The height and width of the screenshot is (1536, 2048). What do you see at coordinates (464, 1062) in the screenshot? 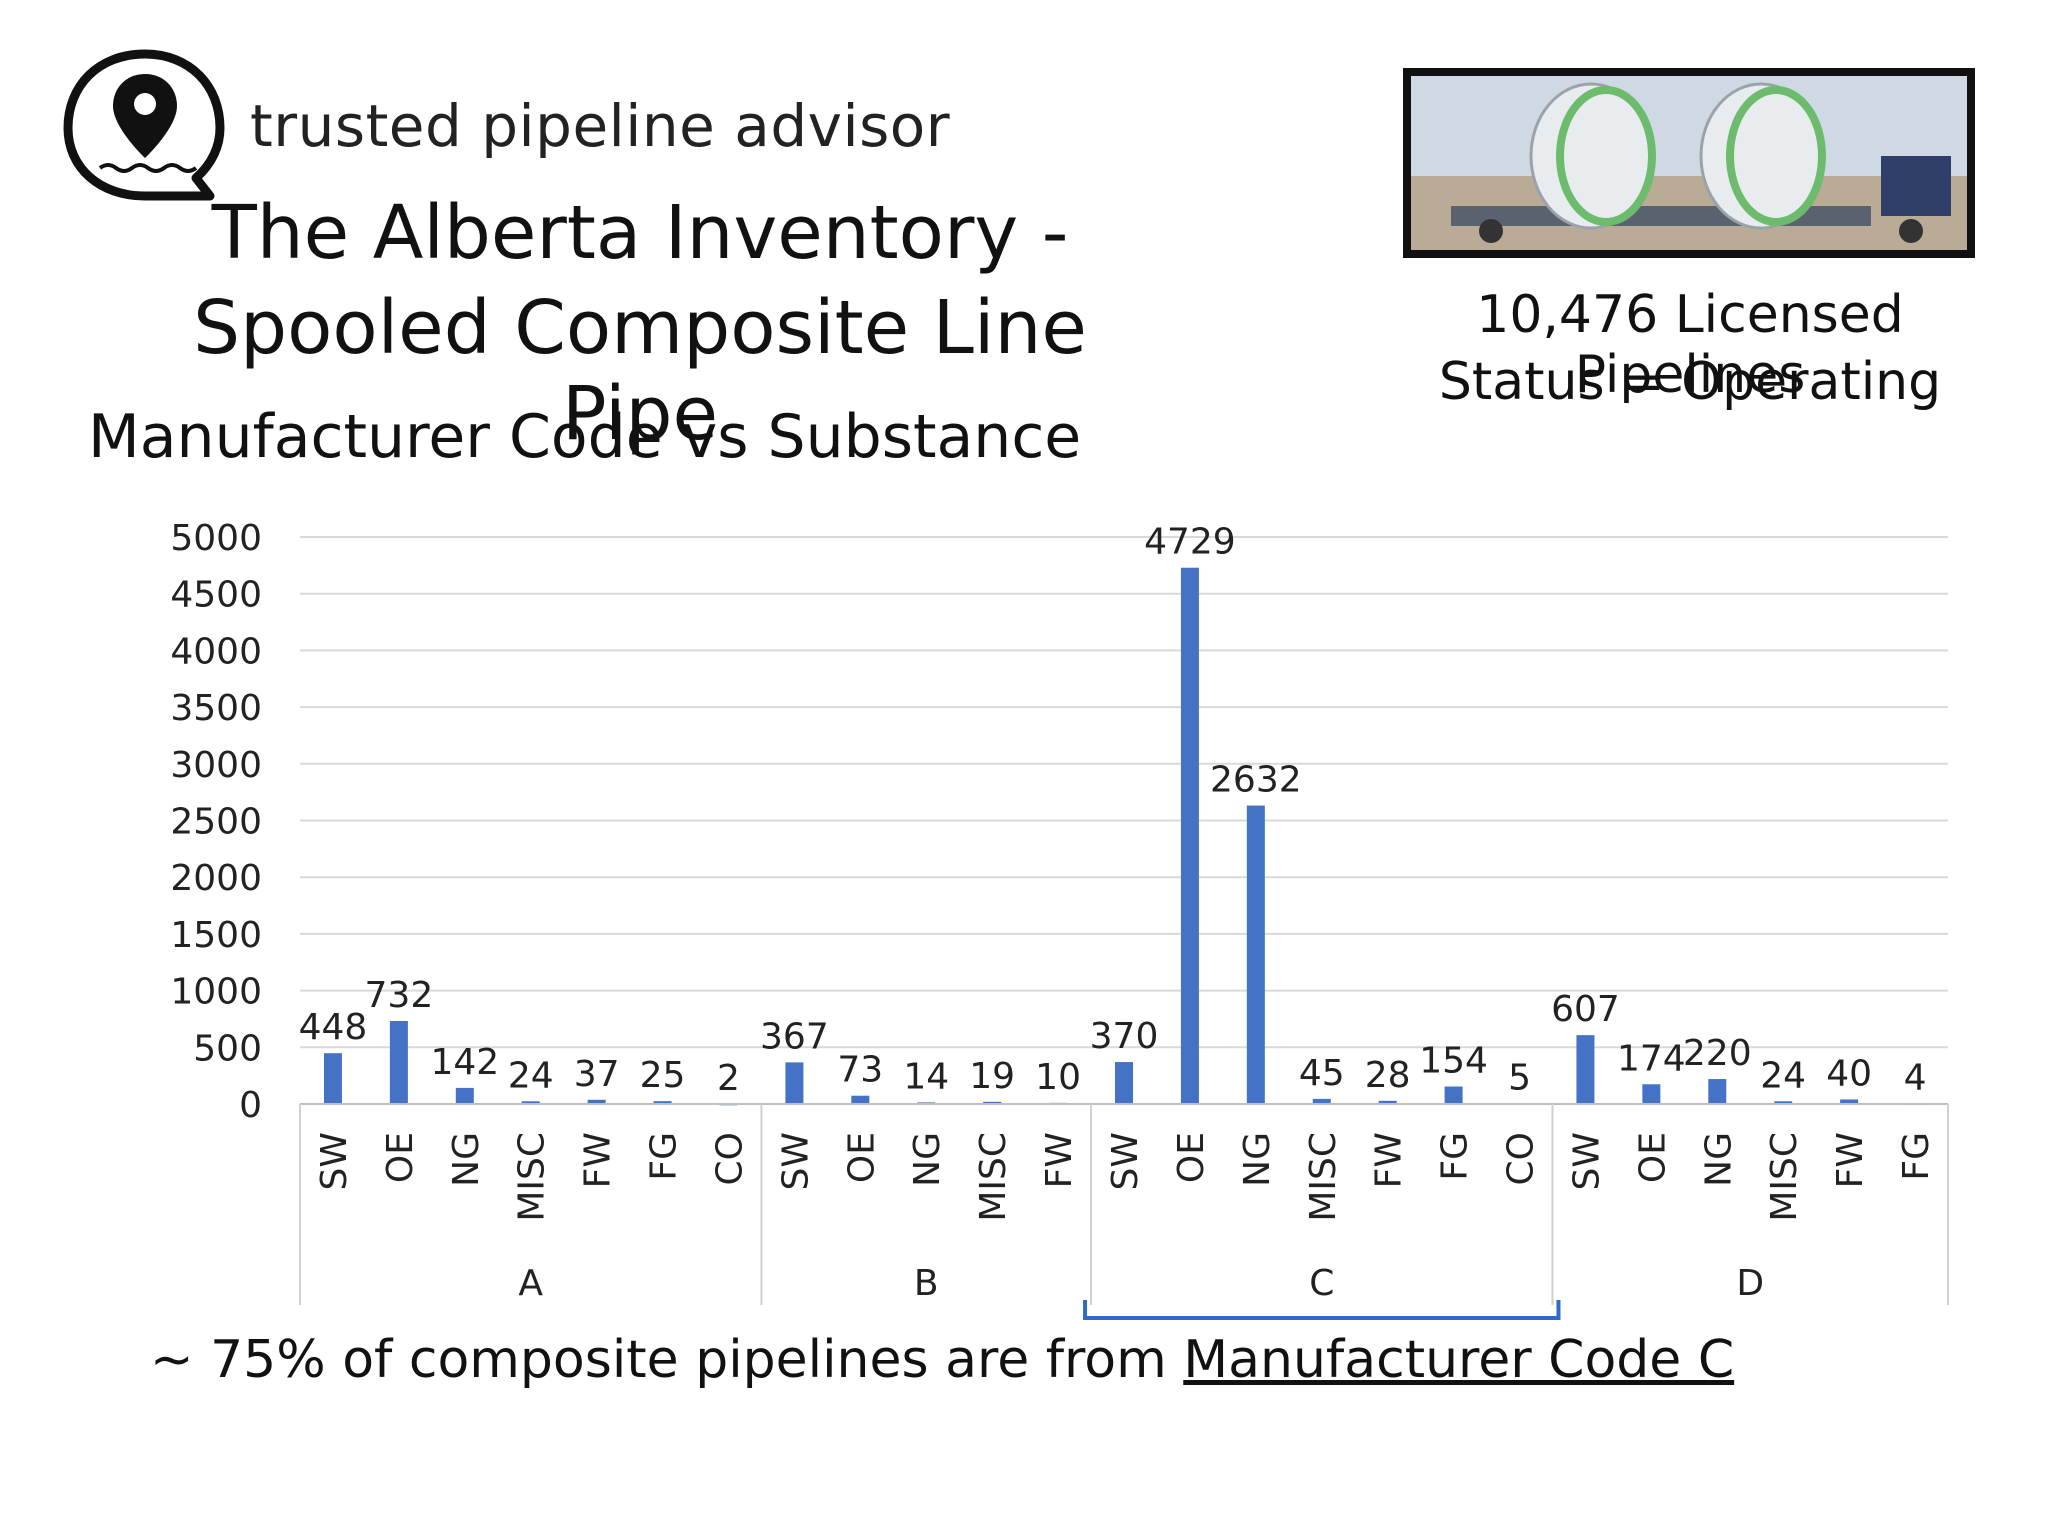
I see `data-label: 142` at bounding box center [464, 1062].